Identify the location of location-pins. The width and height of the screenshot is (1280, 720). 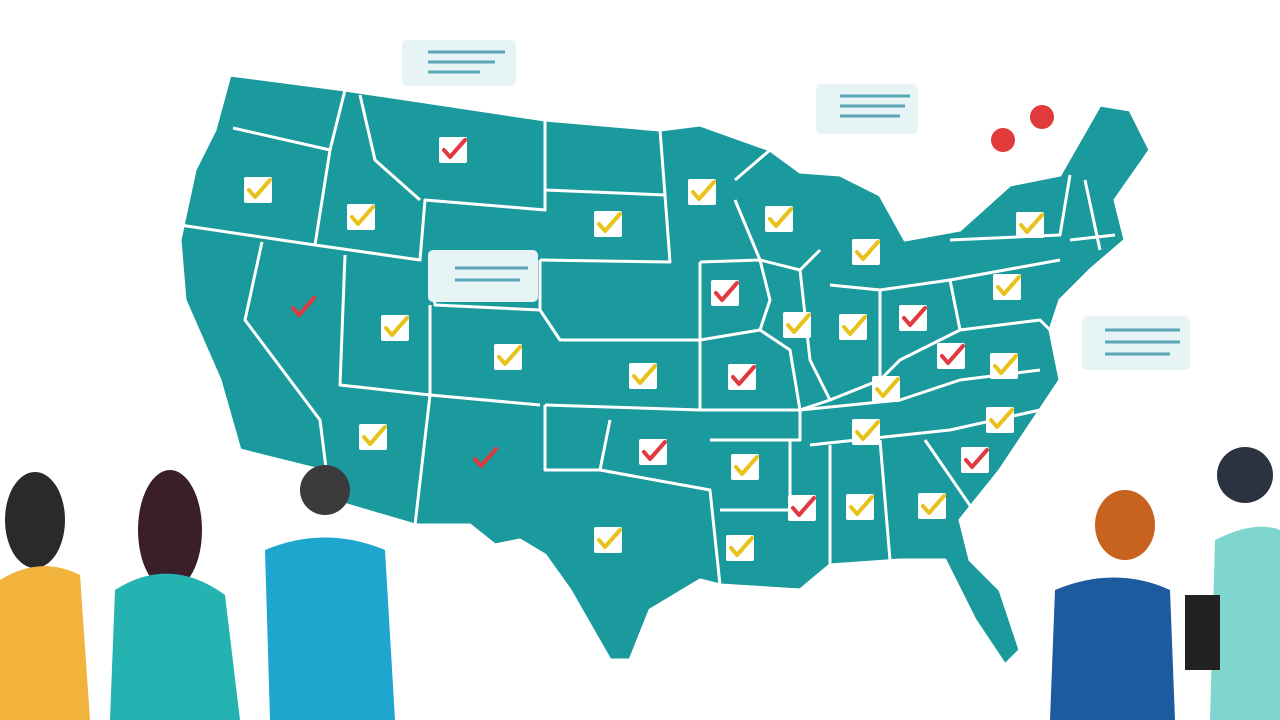
(1022, 128).